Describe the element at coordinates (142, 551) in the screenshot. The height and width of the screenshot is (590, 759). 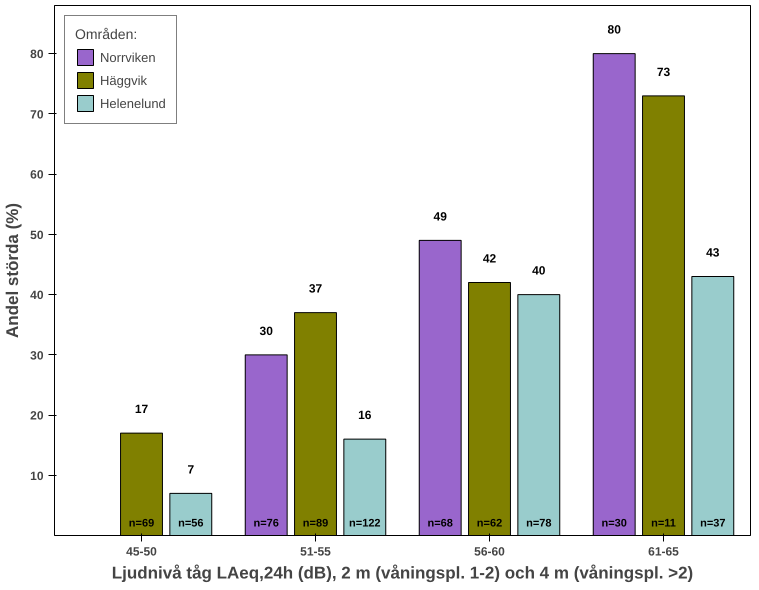
I see `x-tick-label: 45-50` at that location.